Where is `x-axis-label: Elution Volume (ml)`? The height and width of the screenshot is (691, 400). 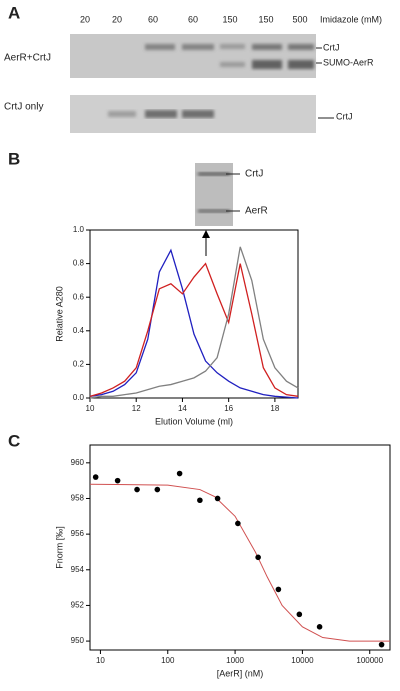 x-axis-label: Elution Volume (ml) is located at coordinates (194, 421).